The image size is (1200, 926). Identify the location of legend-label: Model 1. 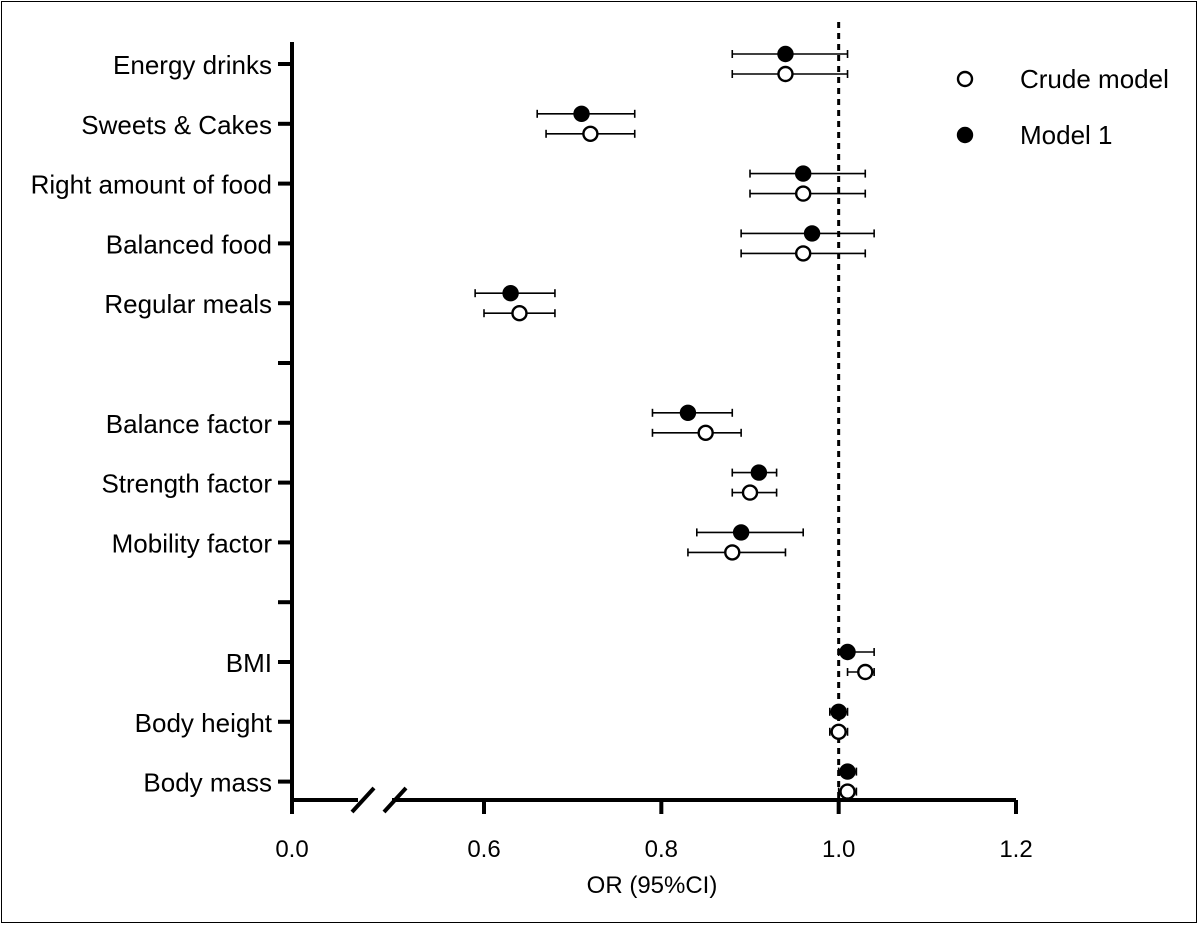
(1066, 135).